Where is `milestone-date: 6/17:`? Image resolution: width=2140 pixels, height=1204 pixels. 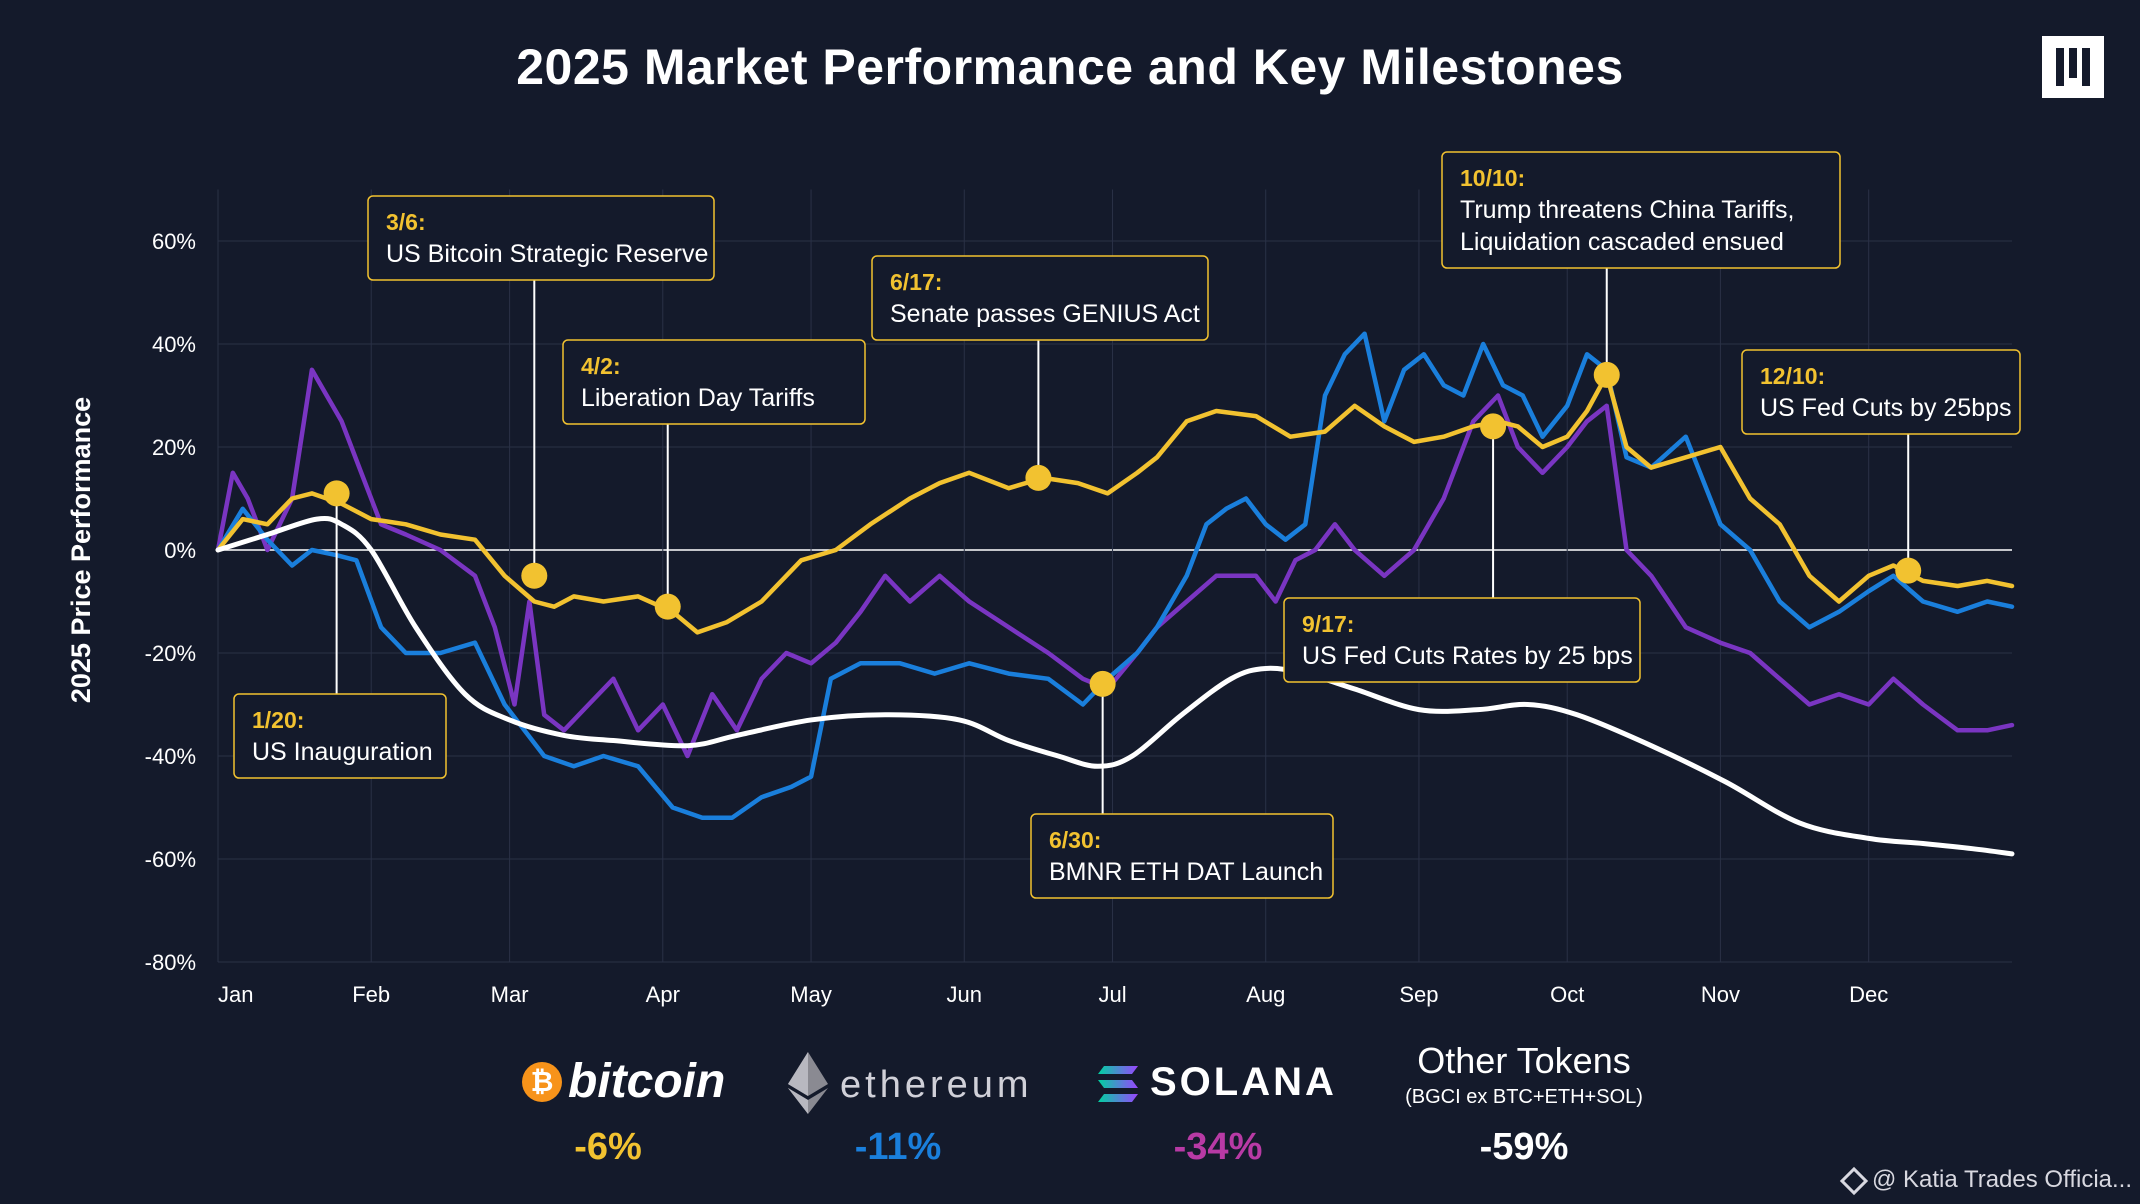
milestone-date: 6/17: is located at coordinates (916, 282).